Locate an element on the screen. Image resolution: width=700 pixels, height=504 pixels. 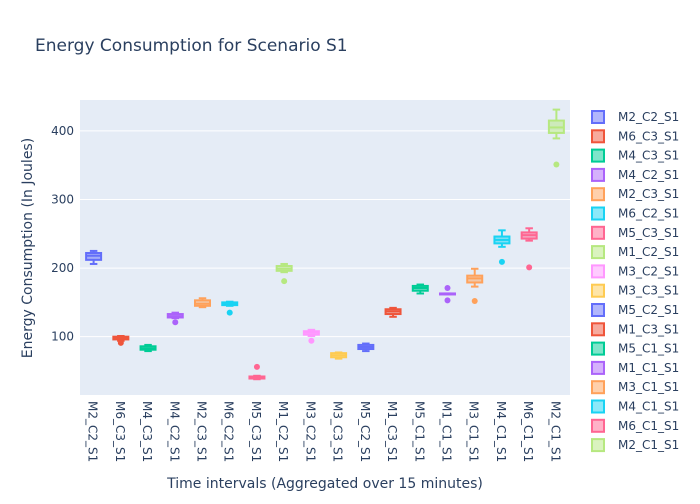
x-tick-label: M3_C1_S1 is located at coordinates (474, 431).